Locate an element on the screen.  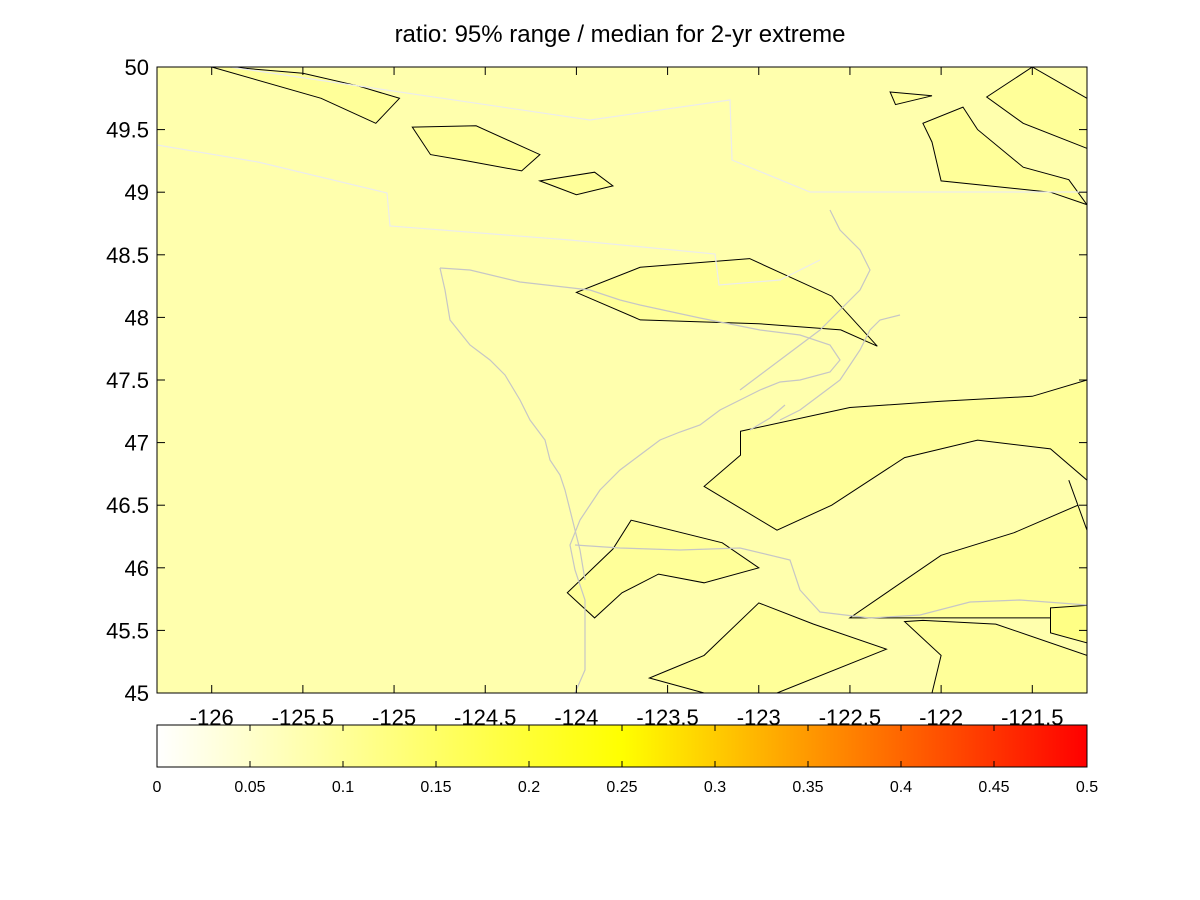
columbia-river-line is located at coordinates (830, 581).